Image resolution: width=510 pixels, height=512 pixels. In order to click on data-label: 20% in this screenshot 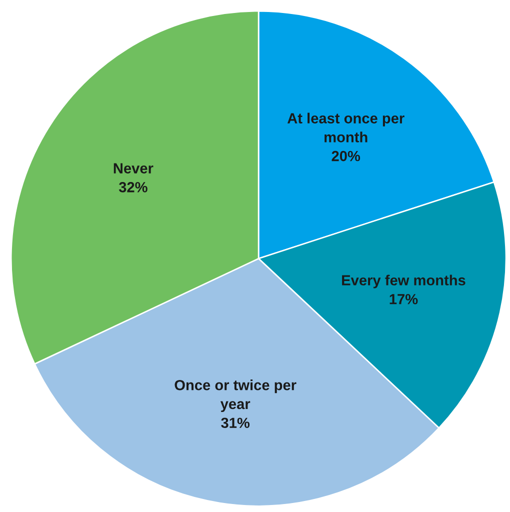, I will do `click(346, 156)`.